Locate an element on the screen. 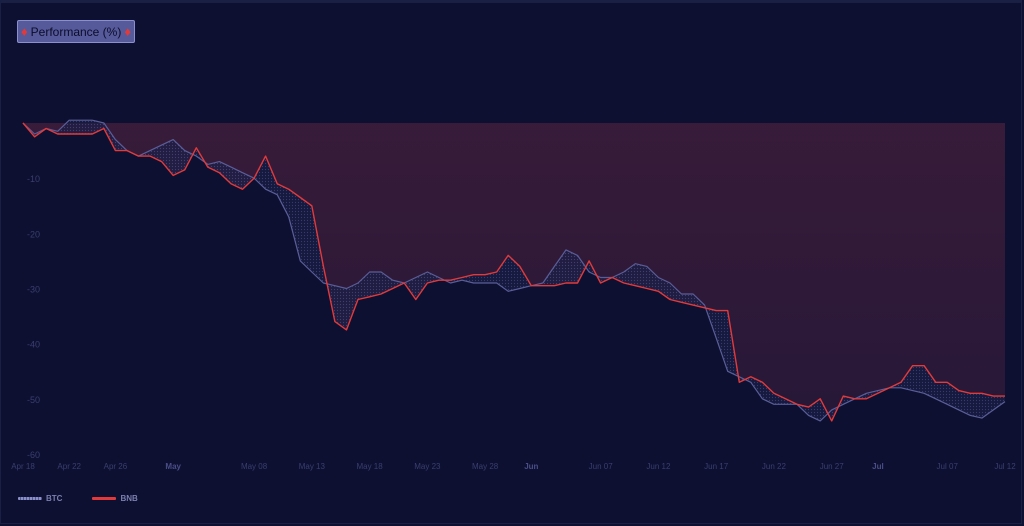 The image size is (1024, 526). performance-title-button: ♦ Performance (%) ♦ is located at coordinates (76, 31).